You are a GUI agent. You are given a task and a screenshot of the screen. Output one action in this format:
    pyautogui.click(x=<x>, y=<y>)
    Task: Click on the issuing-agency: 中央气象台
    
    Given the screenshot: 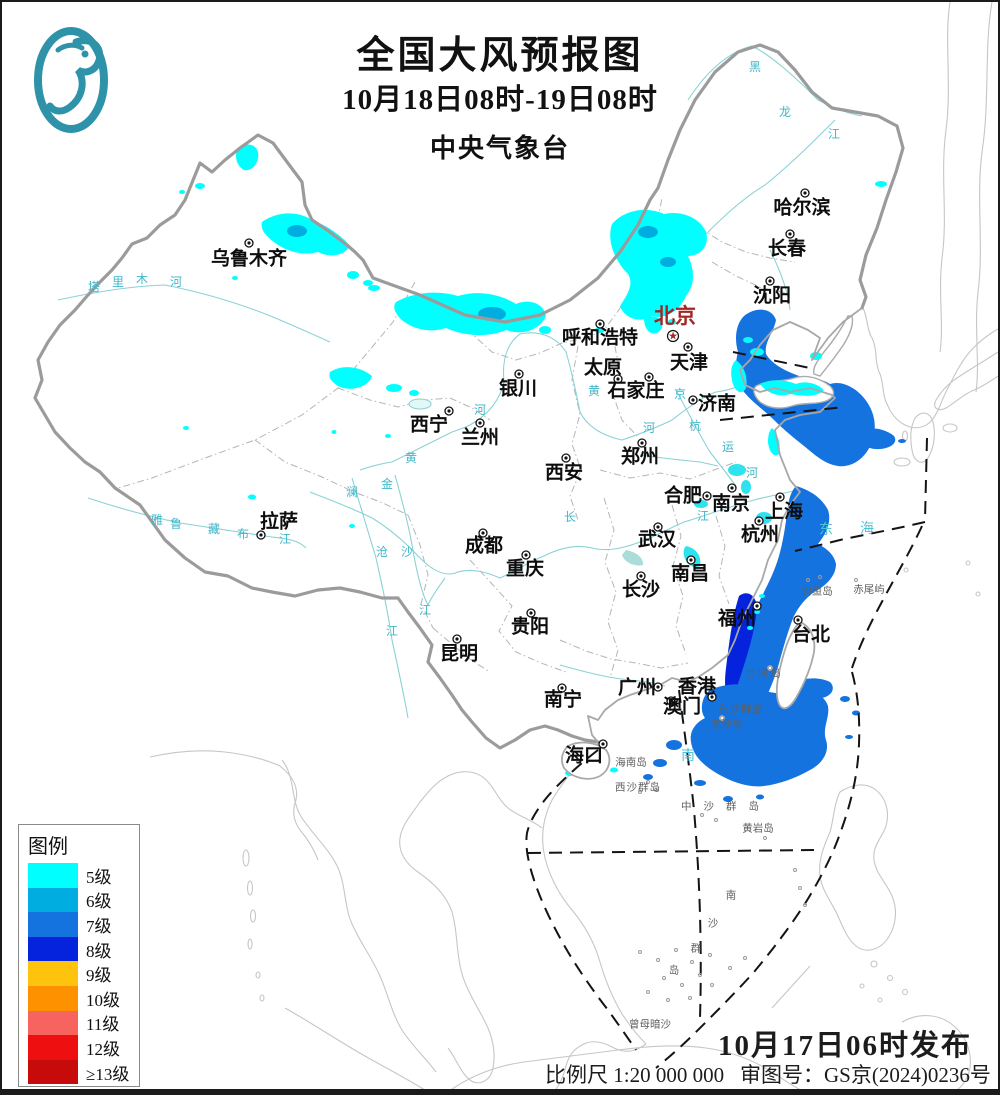 What is the action you would take?
    pyautogui.click(x=499, y=148)
    